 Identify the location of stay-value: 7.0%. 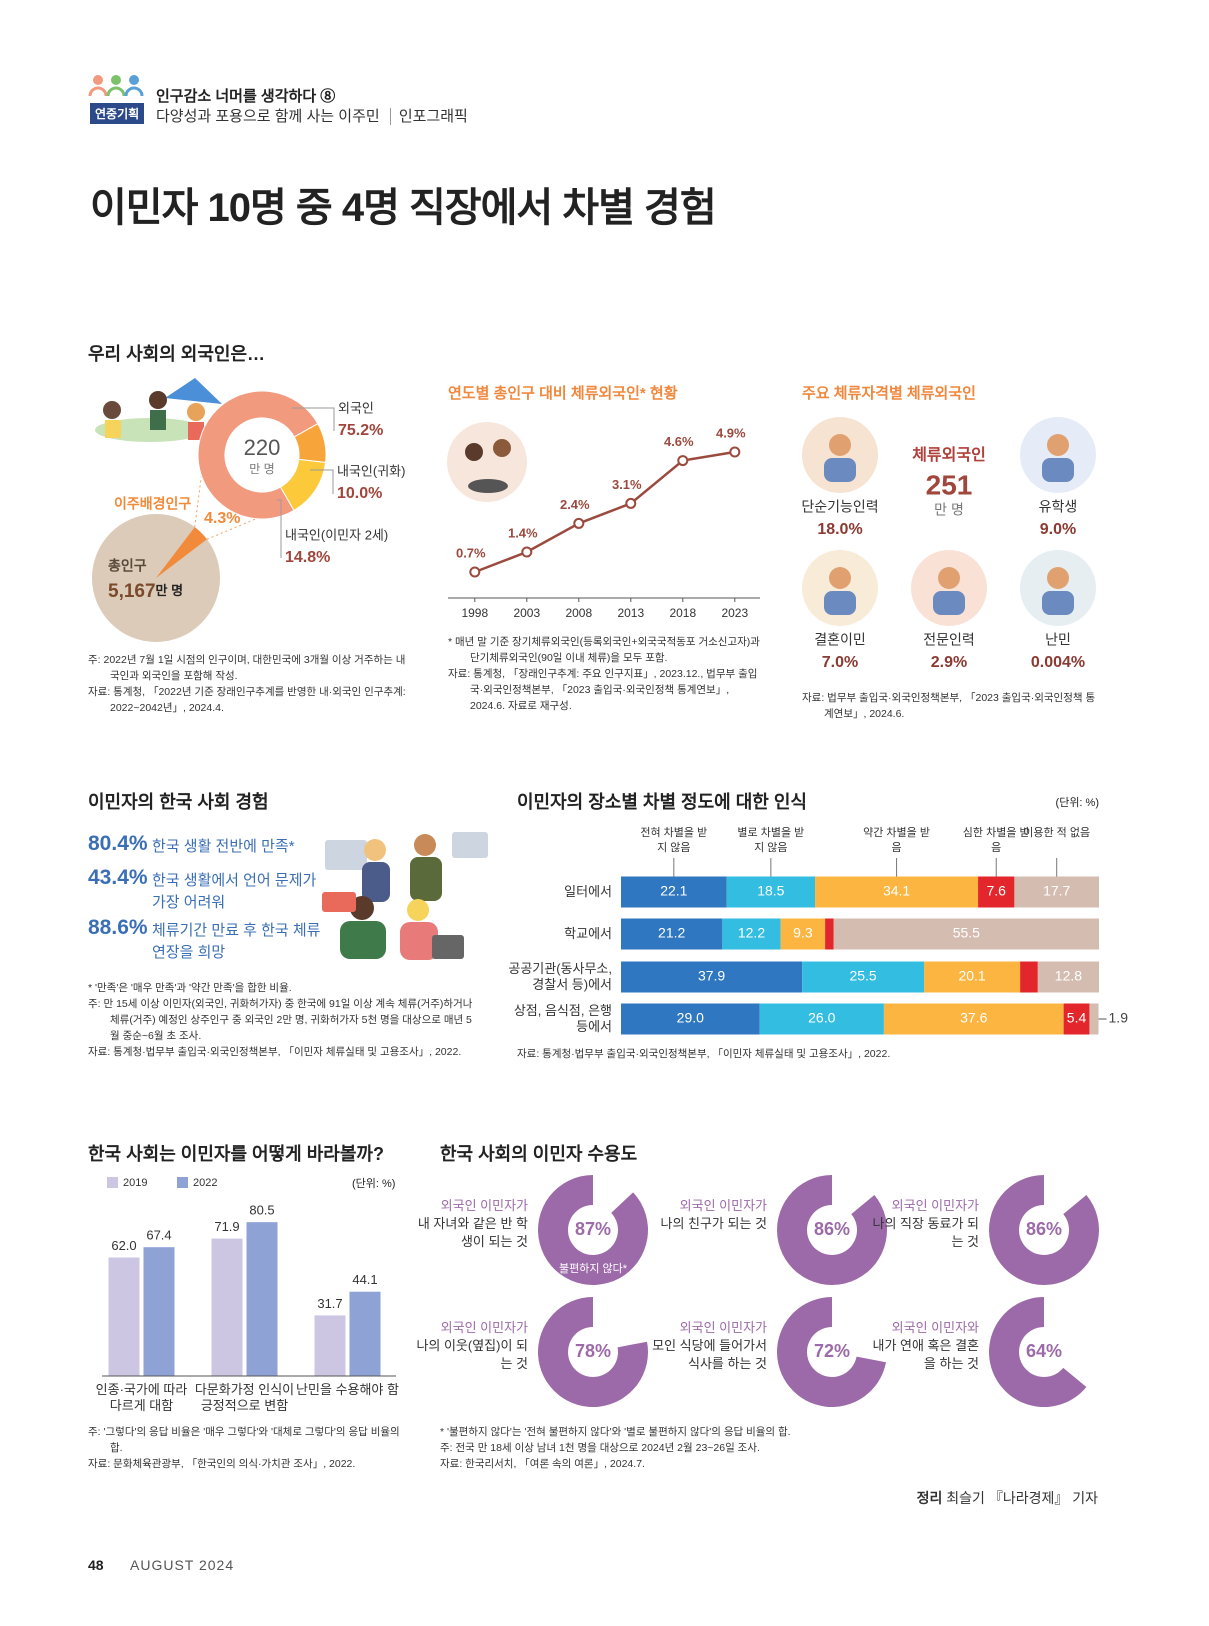
(840, 662).